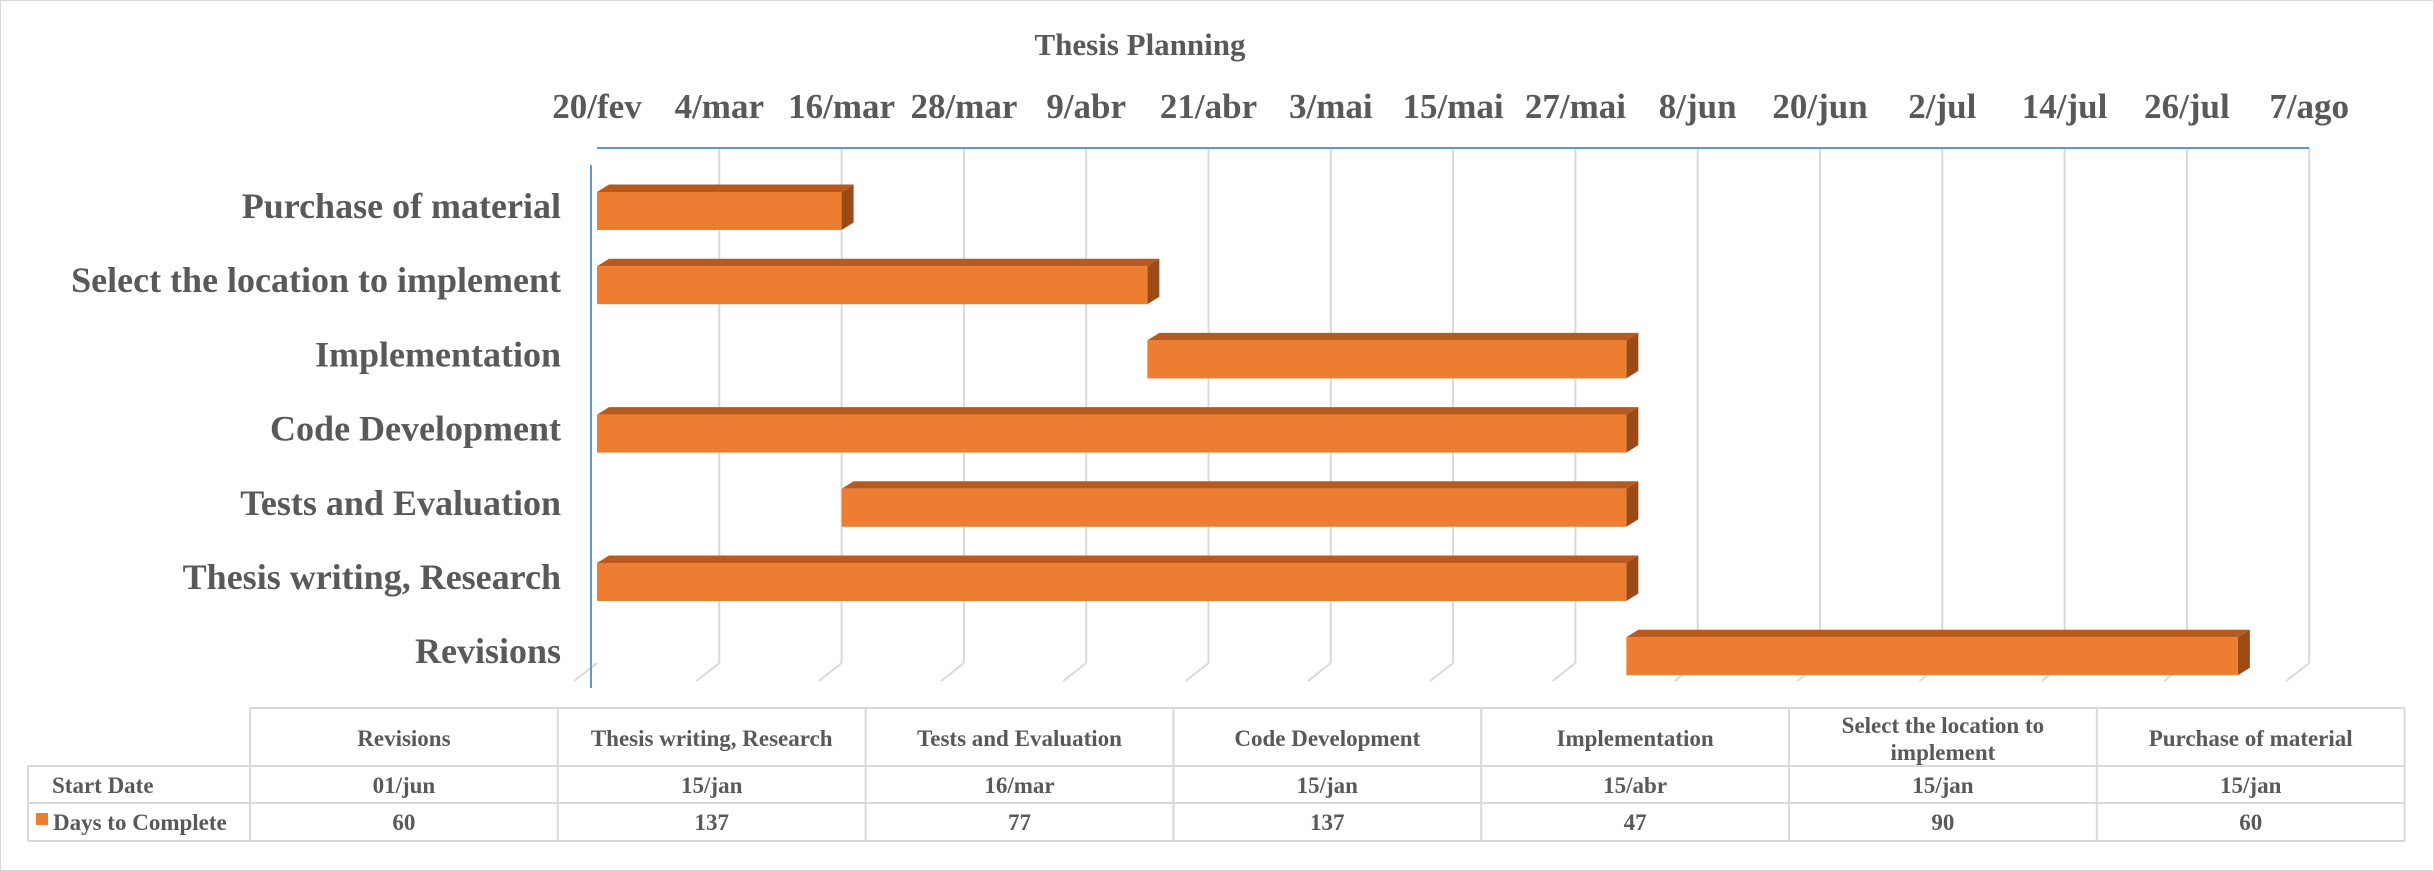 Image resolution: width=2434 pixels, height=871 pixels. I want to click on table-cell: 15/abr, so click(1635, 785).